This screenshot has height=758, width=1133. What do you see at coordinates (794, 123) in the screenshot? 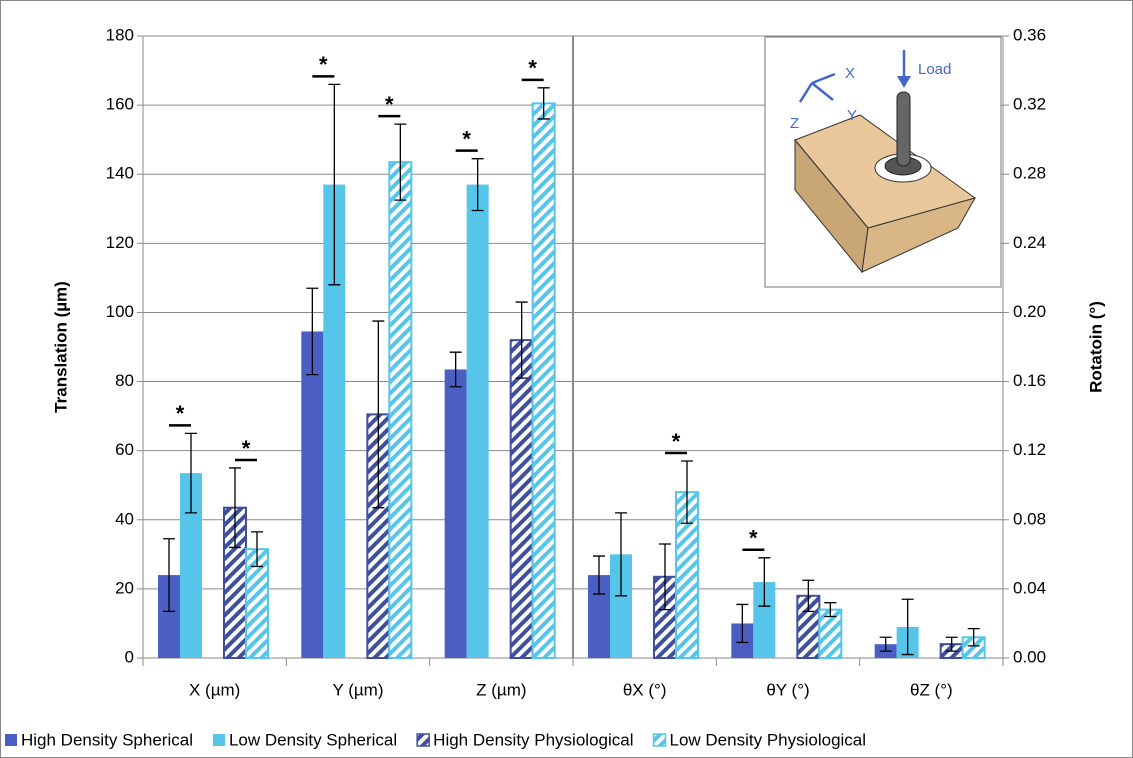
I see `inset-label: Z` at bounding box center [794, 123].